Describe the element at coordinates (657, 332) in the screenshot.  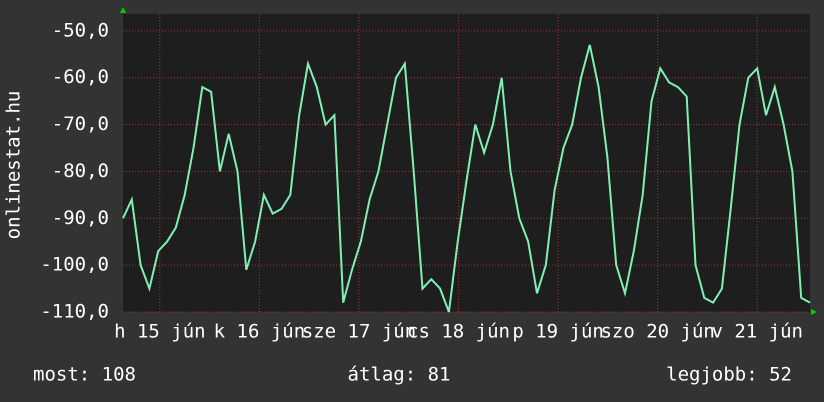
I see `x-tick-label: szo 20 jún` at that location.